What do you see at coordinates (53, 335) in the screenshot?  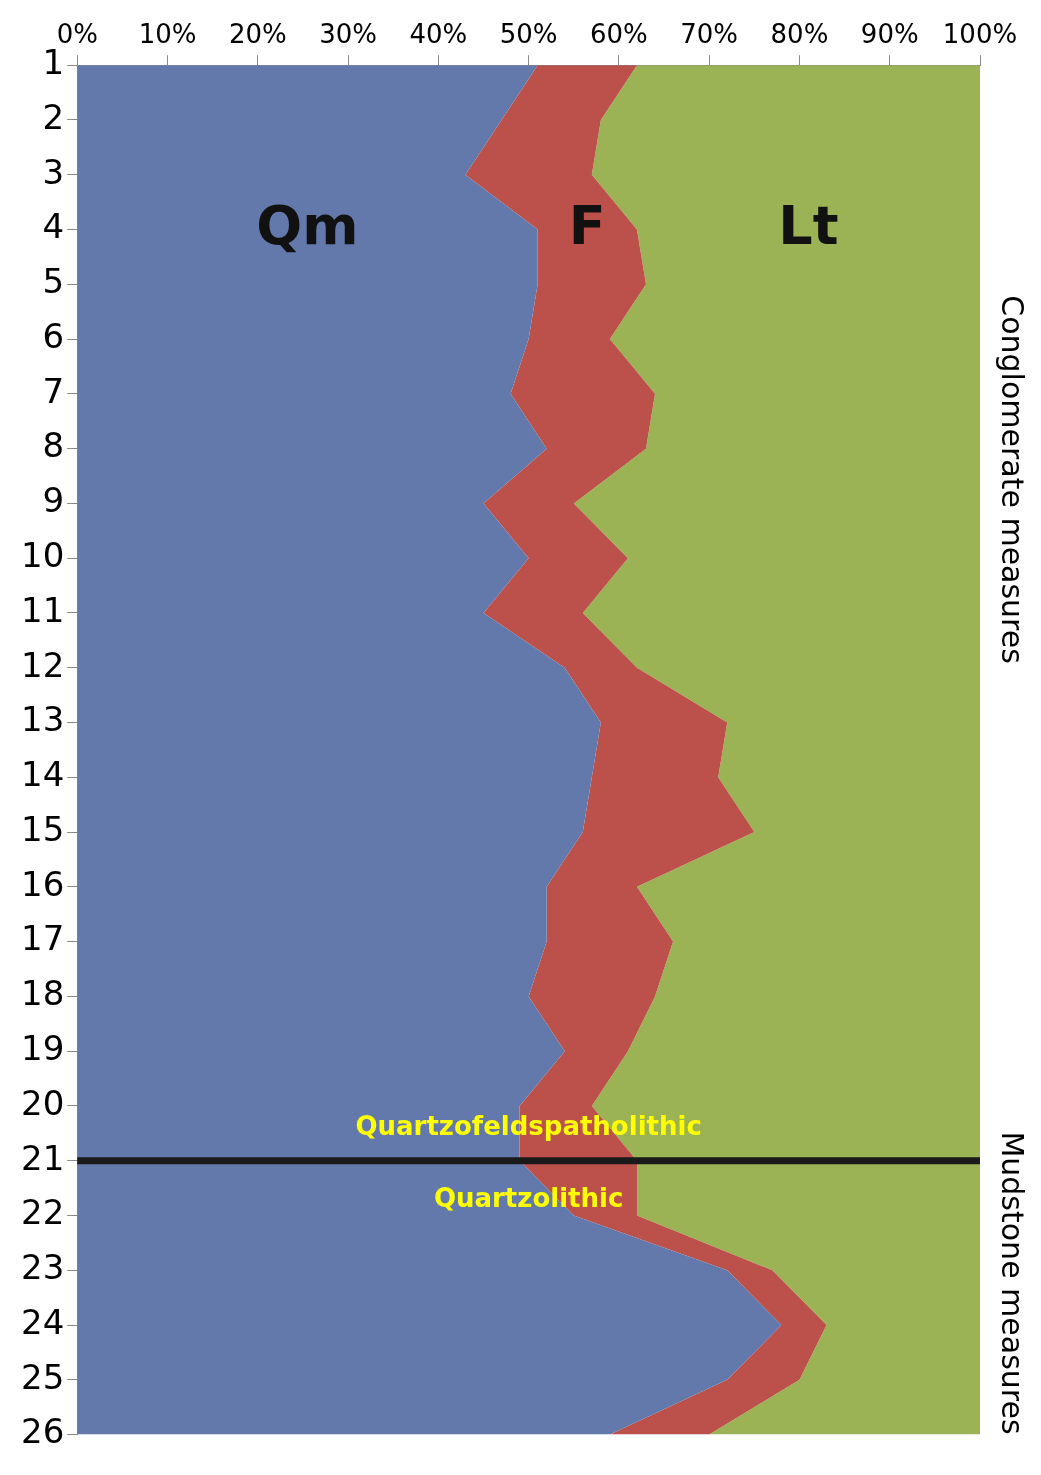 I see `y-tick-label: 6` at bounding box center [53, 335].